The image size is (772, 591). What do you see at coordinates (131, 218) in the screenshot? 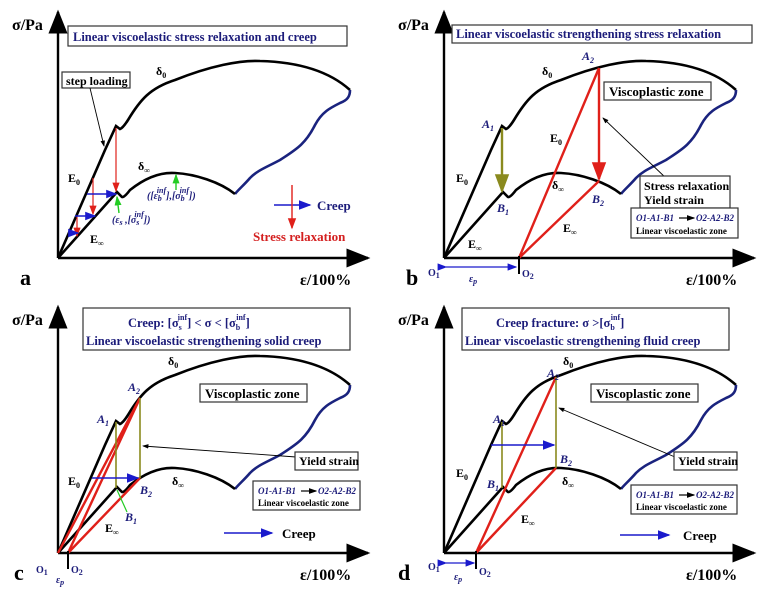
I see `point-s-label: (εs ,[σsinf])` at bounding box center [131, 218].